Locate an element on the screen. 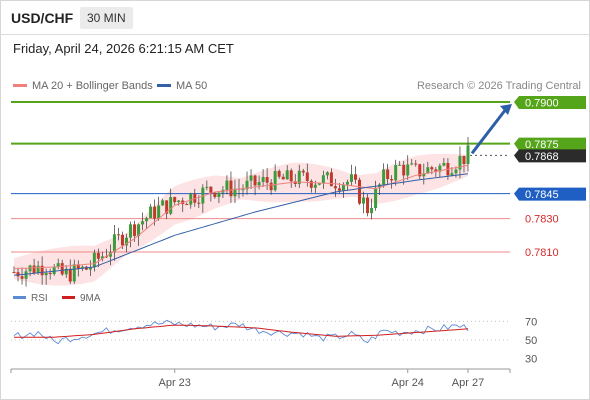 This screenshot has width=590, height=400. ma50-swatch is located at coordinates (164, 85).